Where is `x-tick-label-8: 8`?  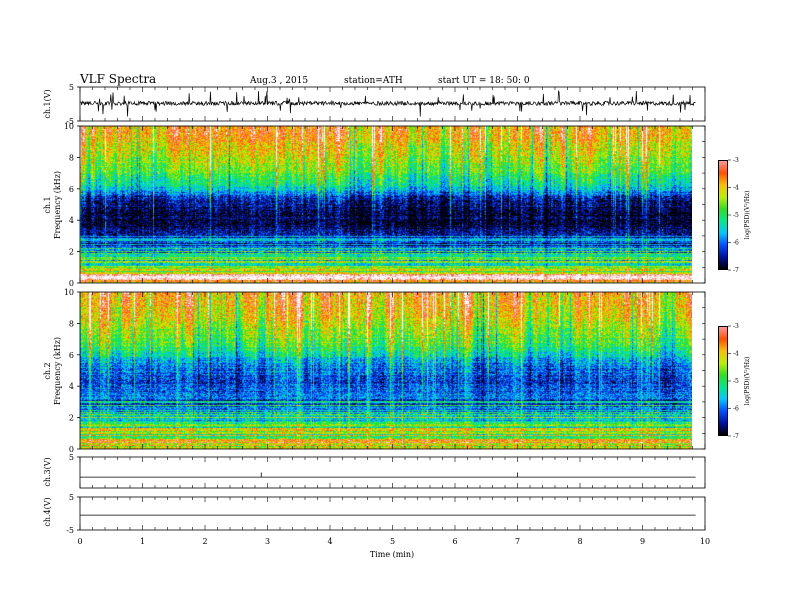
x-tick-label-8: 8 is located at coordinates (579, 541).